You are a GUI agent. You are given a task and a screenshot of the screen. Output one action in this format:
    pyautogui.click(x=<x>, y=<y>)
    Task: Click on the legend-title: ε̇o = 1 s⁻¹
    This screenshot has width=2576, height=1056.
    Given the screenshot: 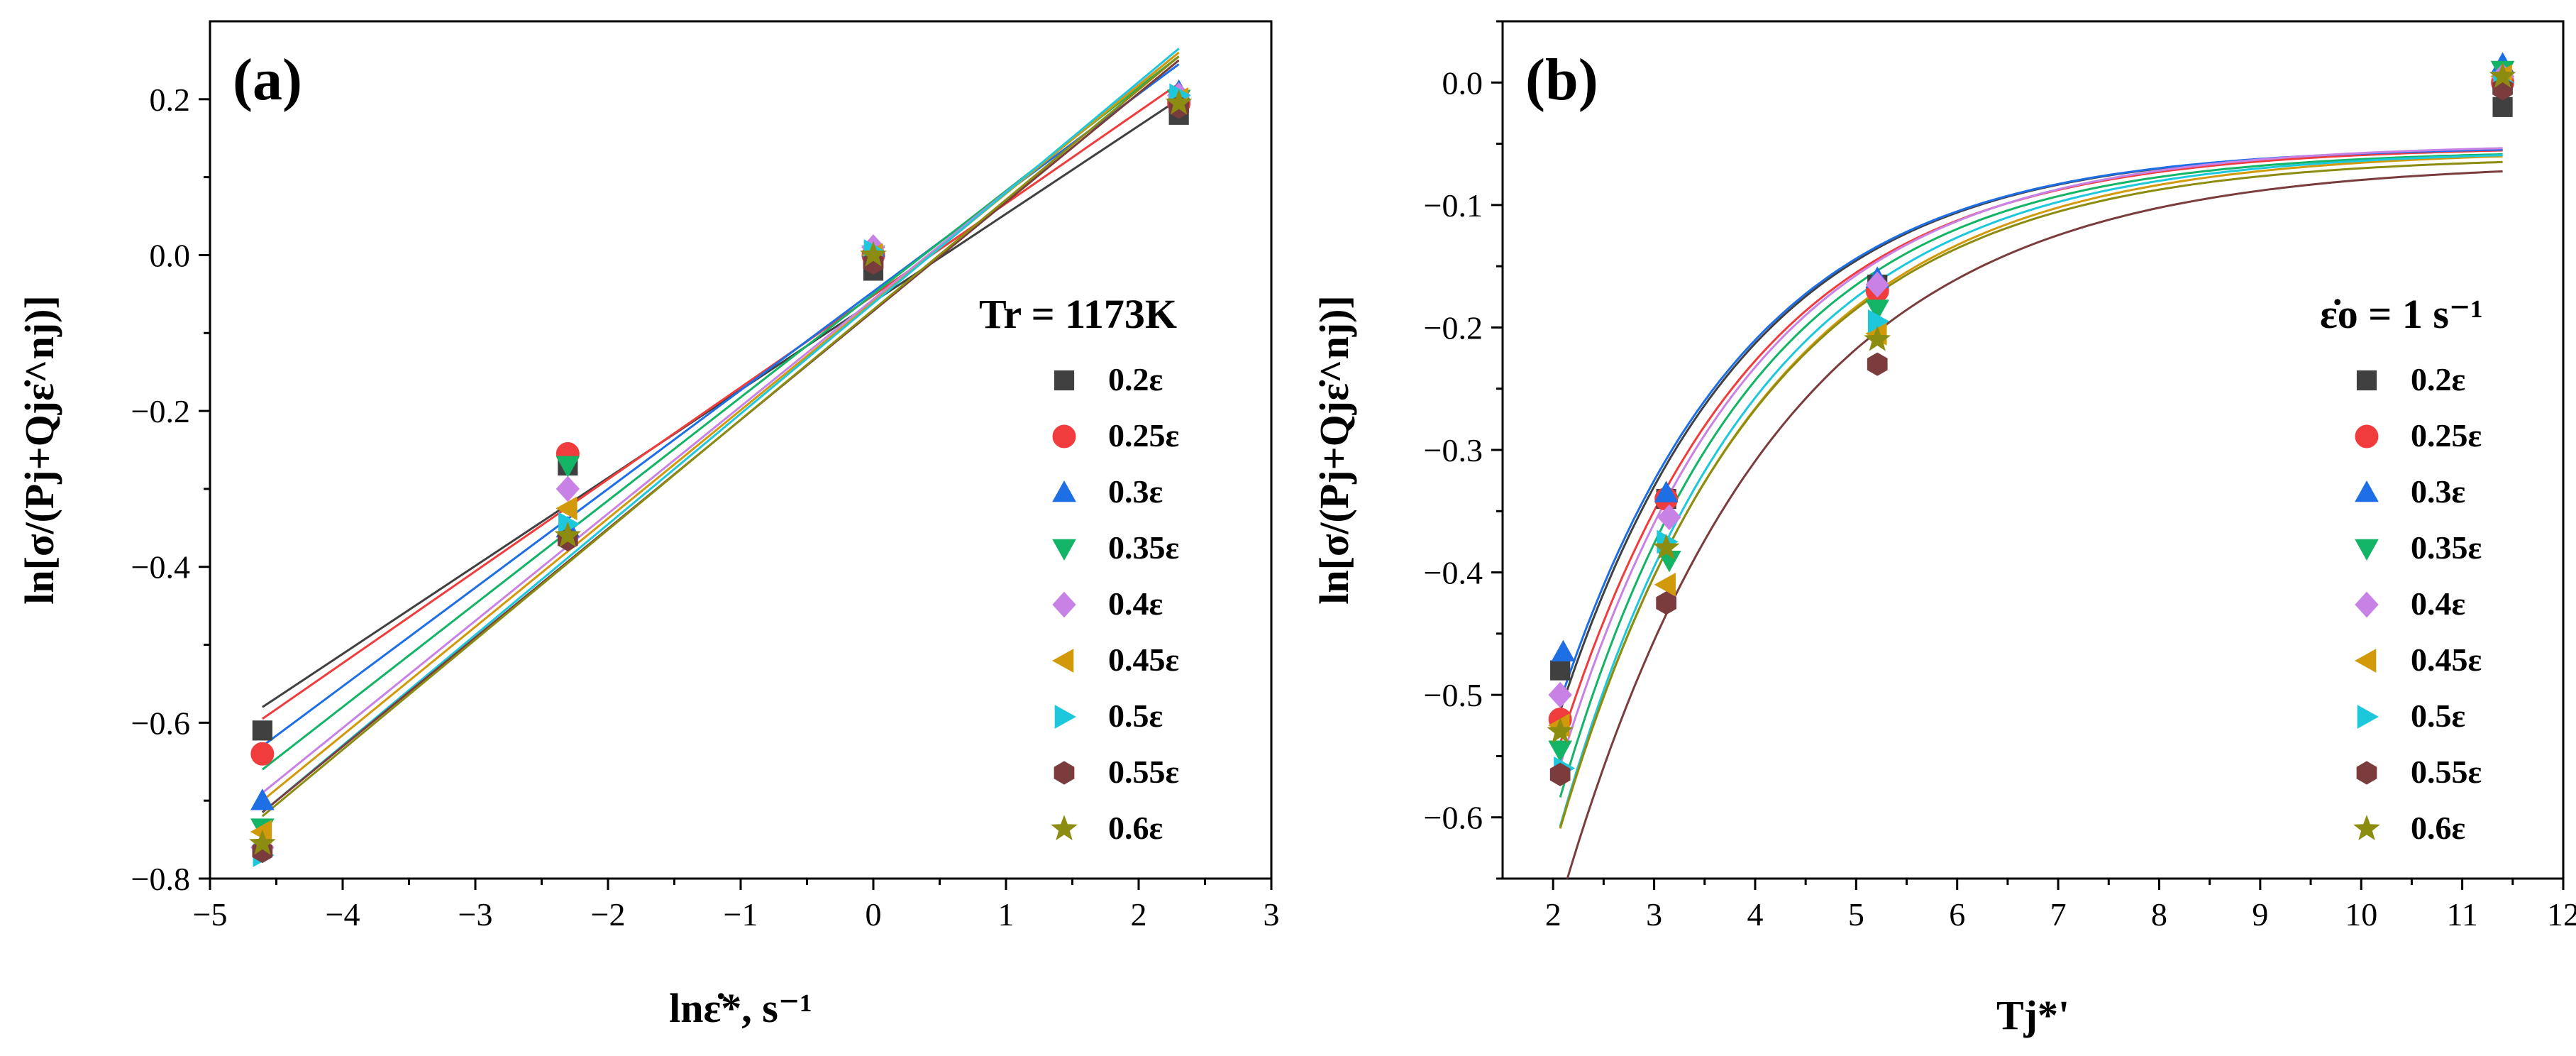 What is the action you would take?
    pyautogui.click(x=2401, y=314)
    